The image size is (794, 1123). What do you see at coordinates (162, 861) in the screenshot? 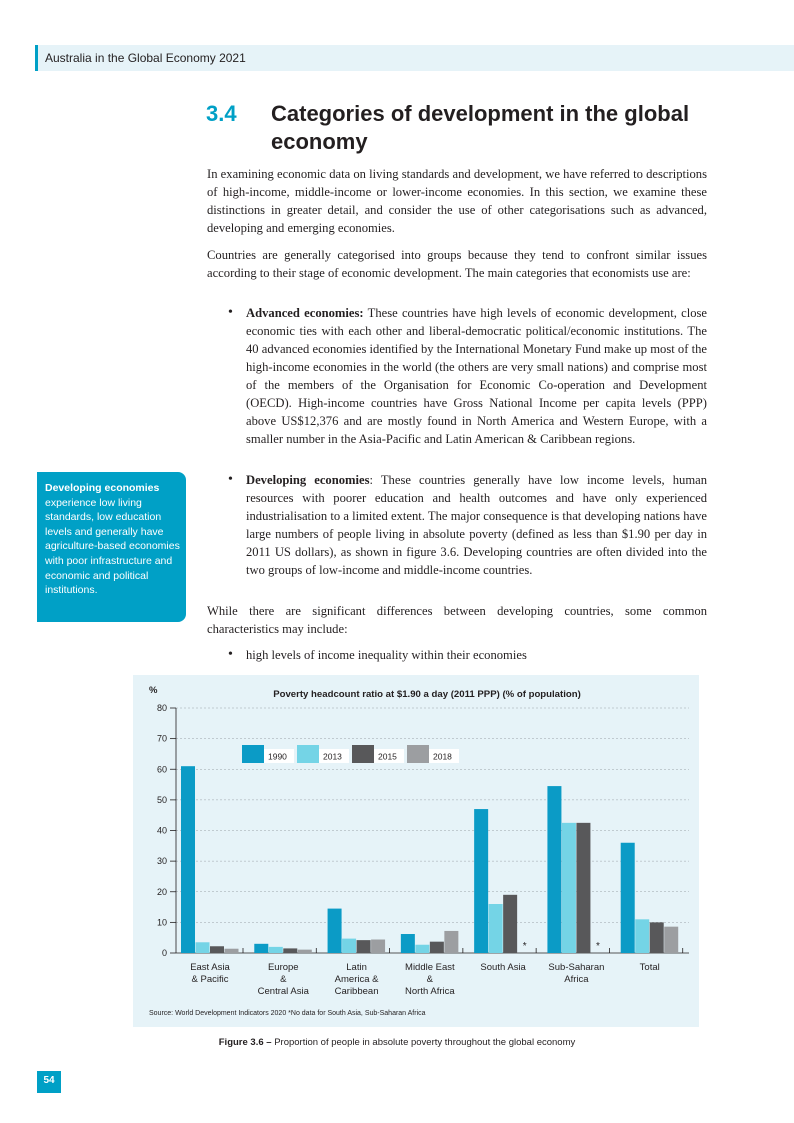
I see `y-tick-label: 30` at bounding box center [162, 861].